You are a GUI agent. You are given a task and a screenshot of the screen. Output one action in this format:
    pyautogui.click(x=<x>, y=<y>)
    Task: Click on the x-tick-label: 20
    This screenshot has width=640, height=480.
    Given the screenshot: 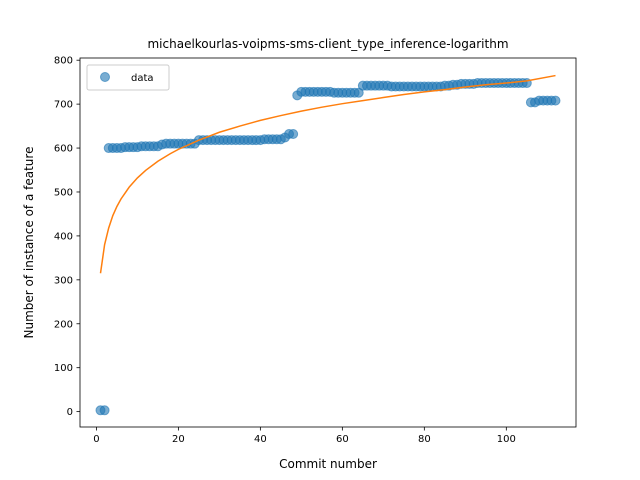 What is the action you would take?
    pyautogui.click(x=178, y=439)
    